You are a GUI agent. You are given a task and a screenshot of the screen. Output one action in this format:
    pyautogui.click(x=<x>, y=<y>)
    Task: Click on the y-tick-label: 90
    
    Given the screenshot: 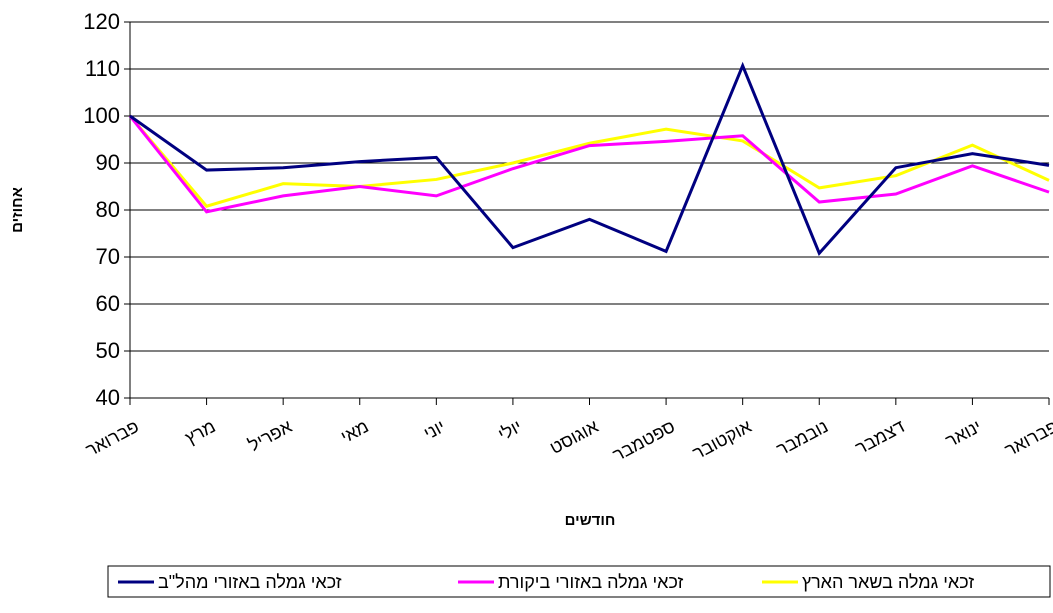 What is the action you would take?
    pyautogui.click(x=108, y=162)
    